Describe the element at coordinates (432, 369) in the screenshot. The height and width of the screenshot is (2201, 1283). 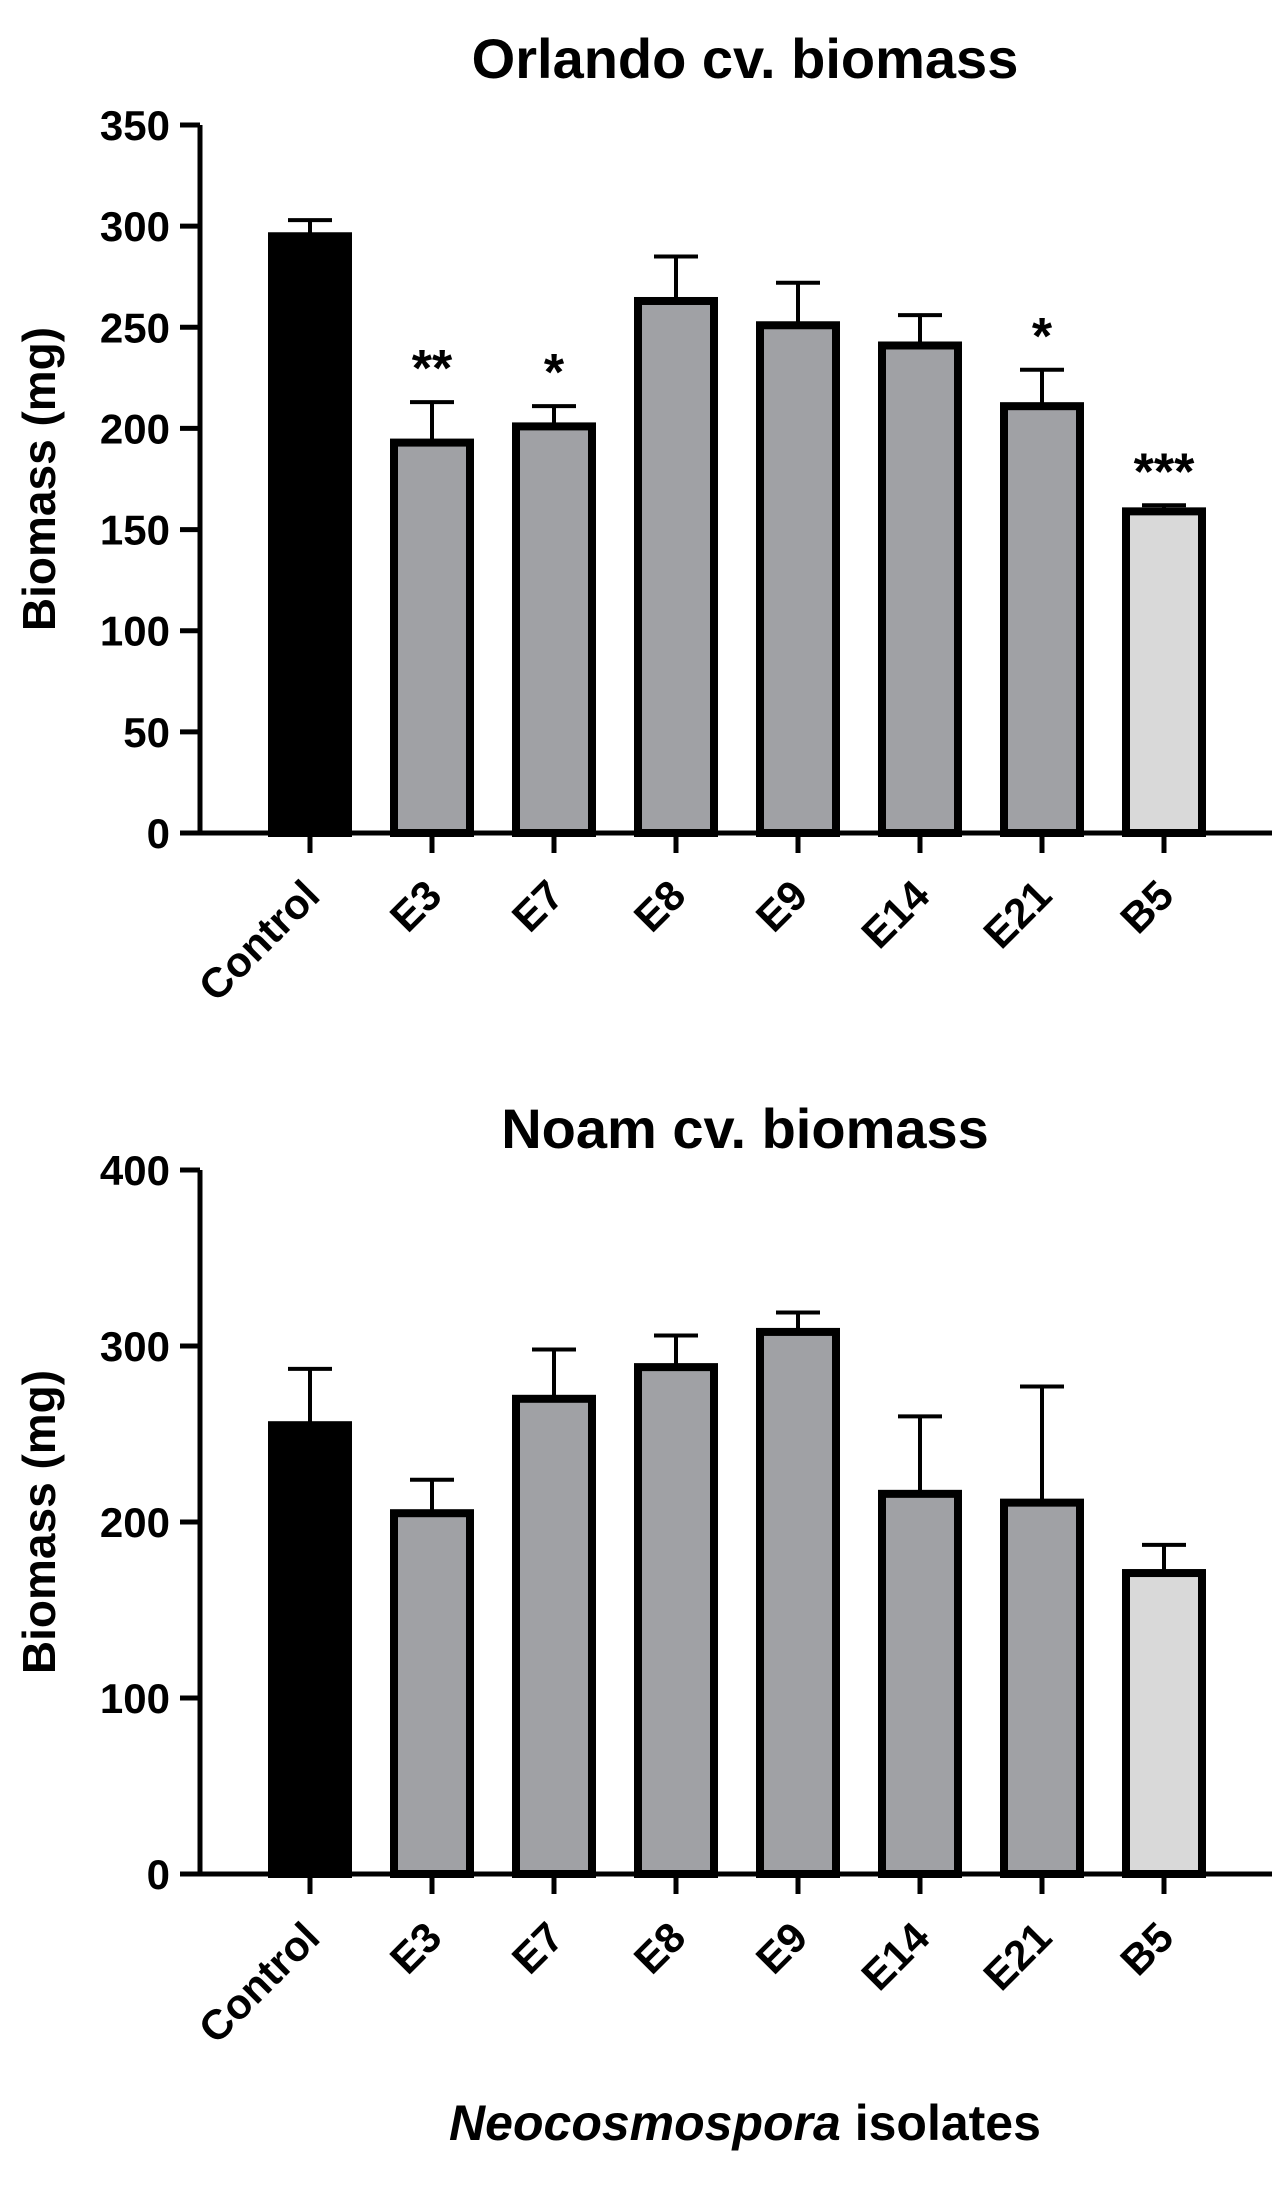
I see `significance-marker: **` at that location.